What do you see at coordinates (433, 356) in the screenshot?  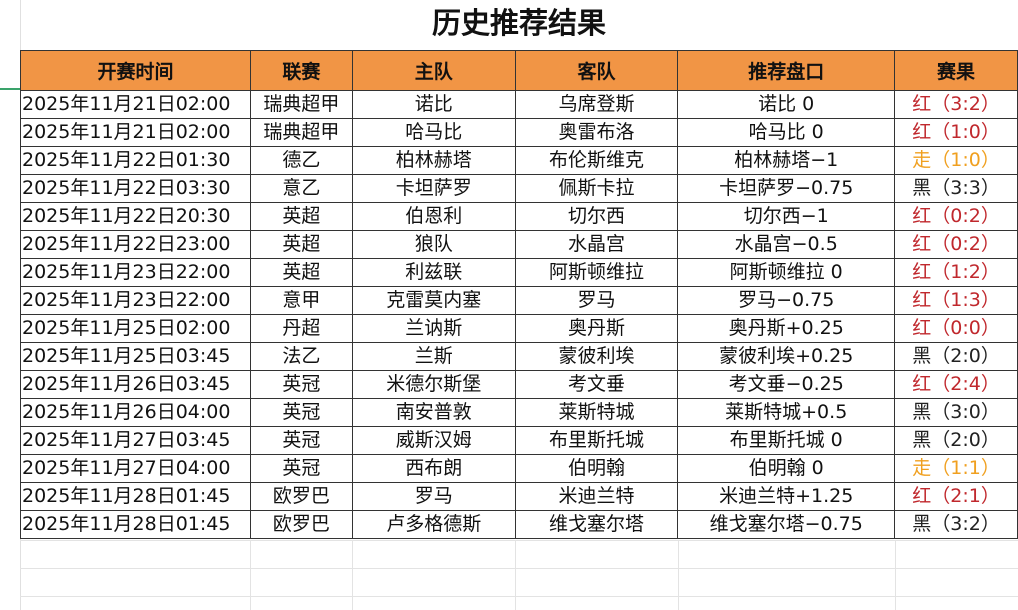 I see `cell-home-team: 兰斯` at bounding box center [433, 356].